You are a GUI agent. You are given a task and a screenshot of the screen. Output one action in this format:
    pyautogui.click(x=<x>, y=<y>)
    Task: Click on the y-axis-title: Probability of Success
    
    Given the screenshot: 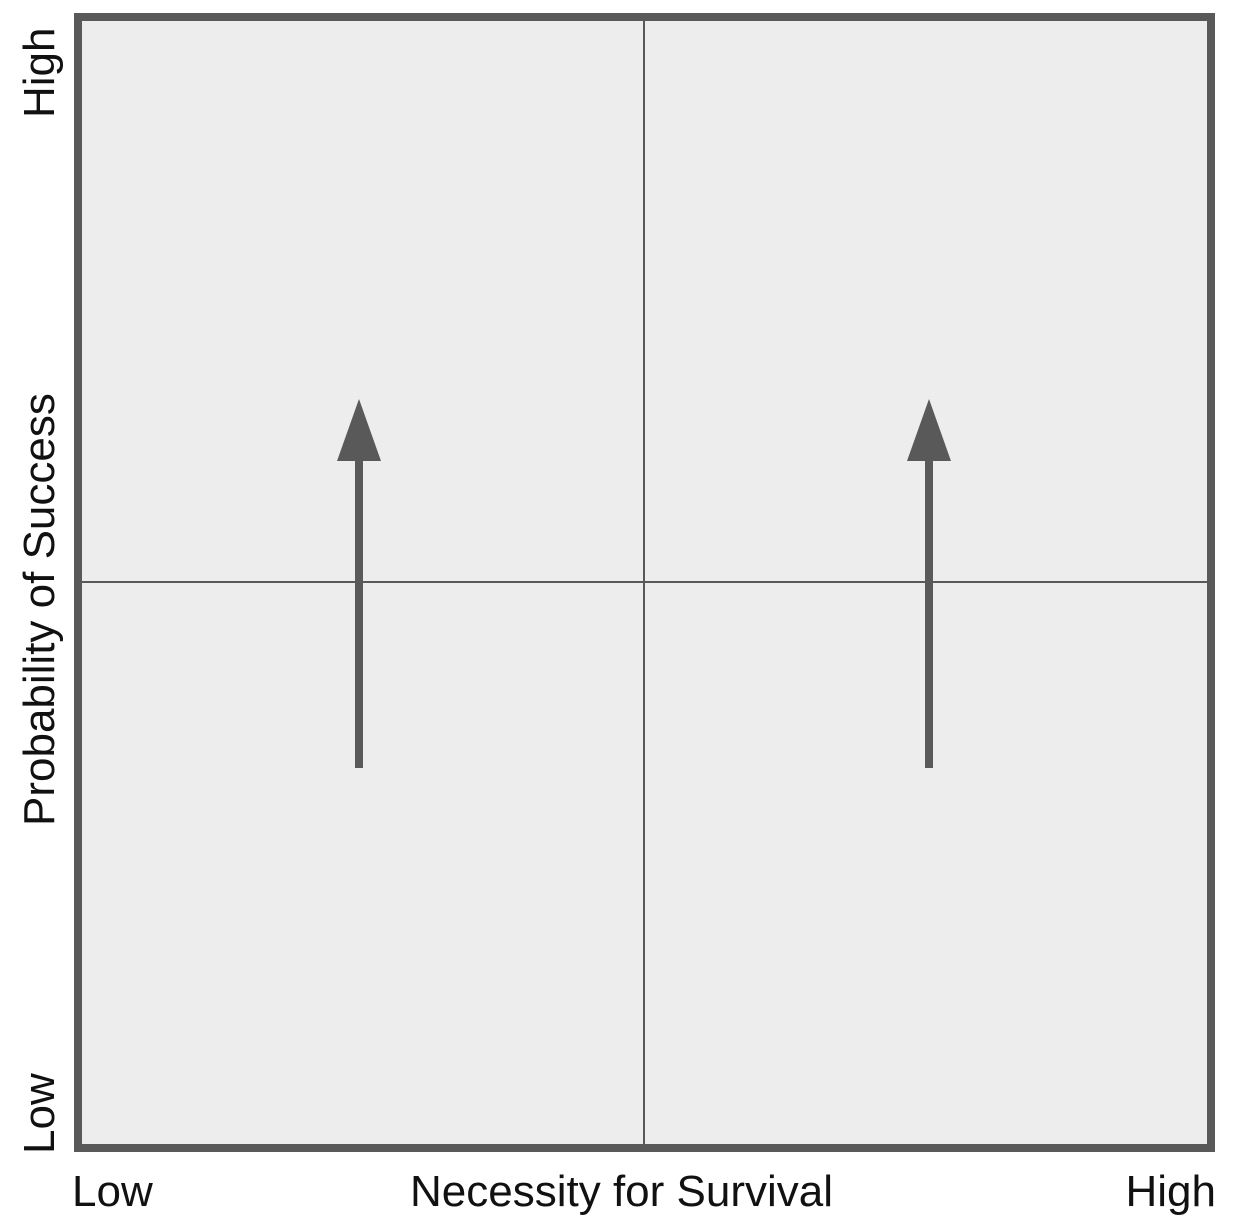 What is the action you would take?
    pyautogui.click(x=39, y=609)
    